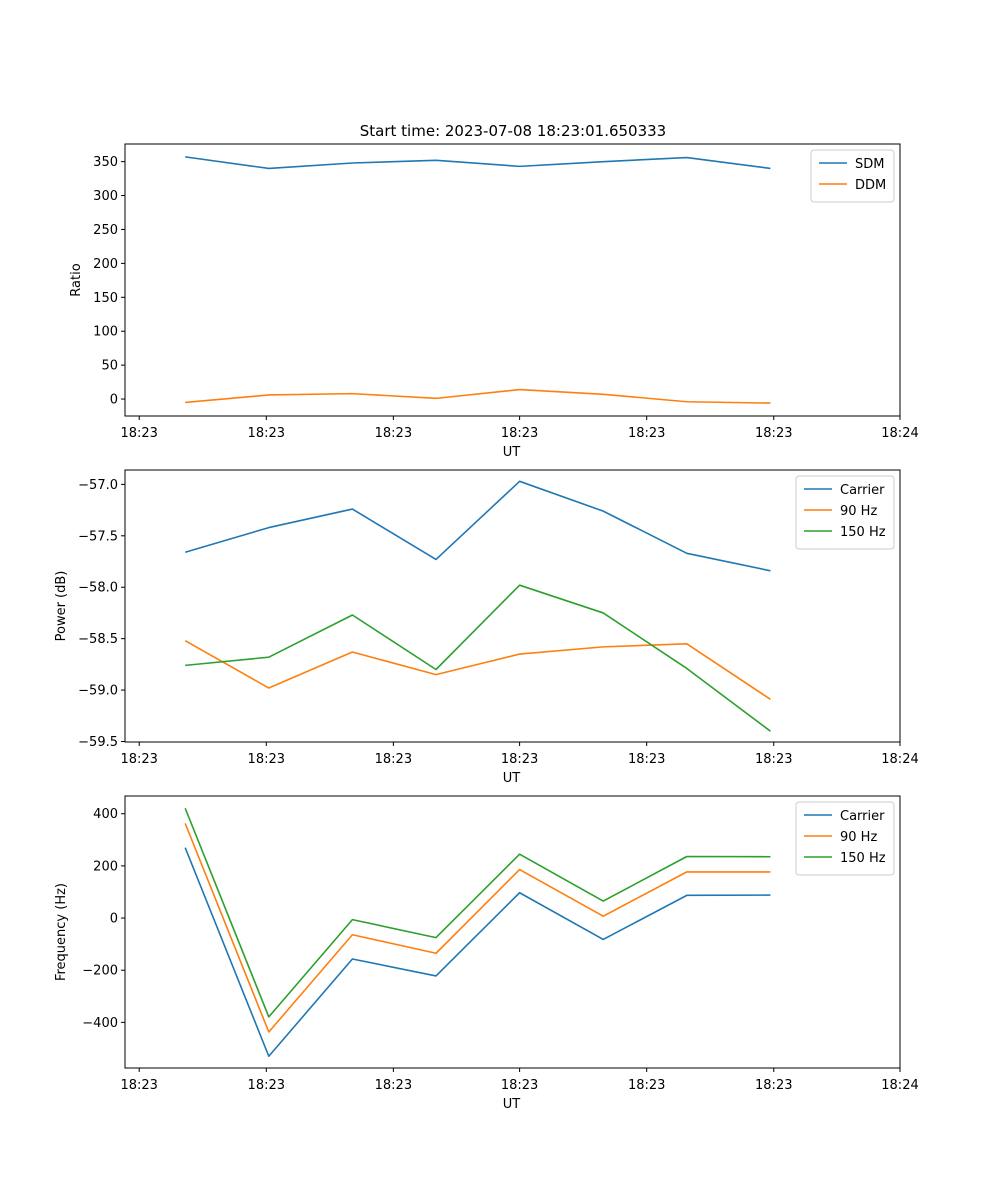 This screenshot has height=1200, width=1000. Describe the element at coordinates (477, 928) in the screenshot. I see `frequency-series-90-hz-line` at that location.